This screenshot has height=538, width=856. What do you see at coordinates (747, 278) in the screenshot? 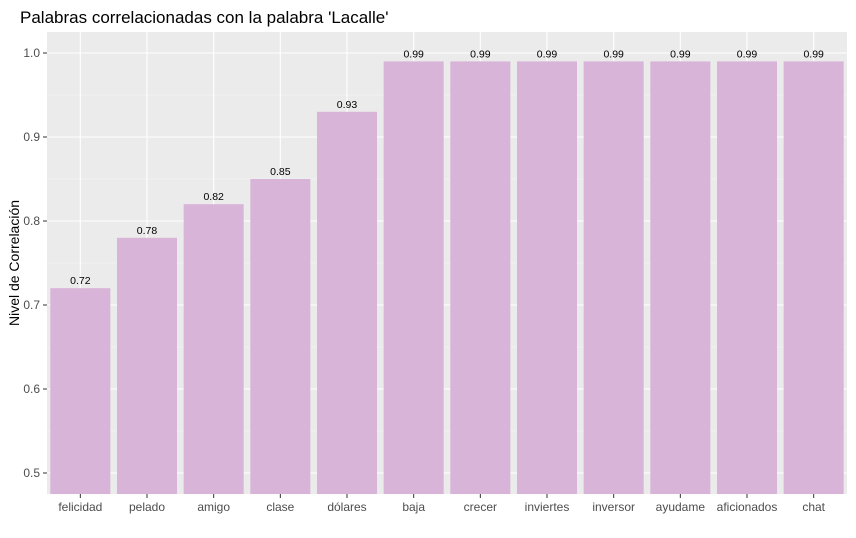
I see `bar-aficionados` at bounding box center [747, 278].